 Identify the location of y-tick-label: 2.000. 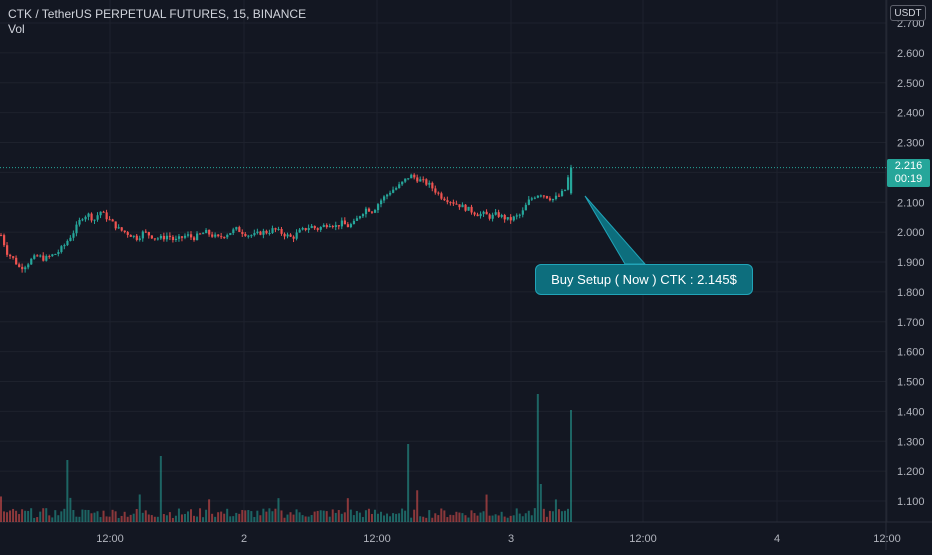
(911, 233).